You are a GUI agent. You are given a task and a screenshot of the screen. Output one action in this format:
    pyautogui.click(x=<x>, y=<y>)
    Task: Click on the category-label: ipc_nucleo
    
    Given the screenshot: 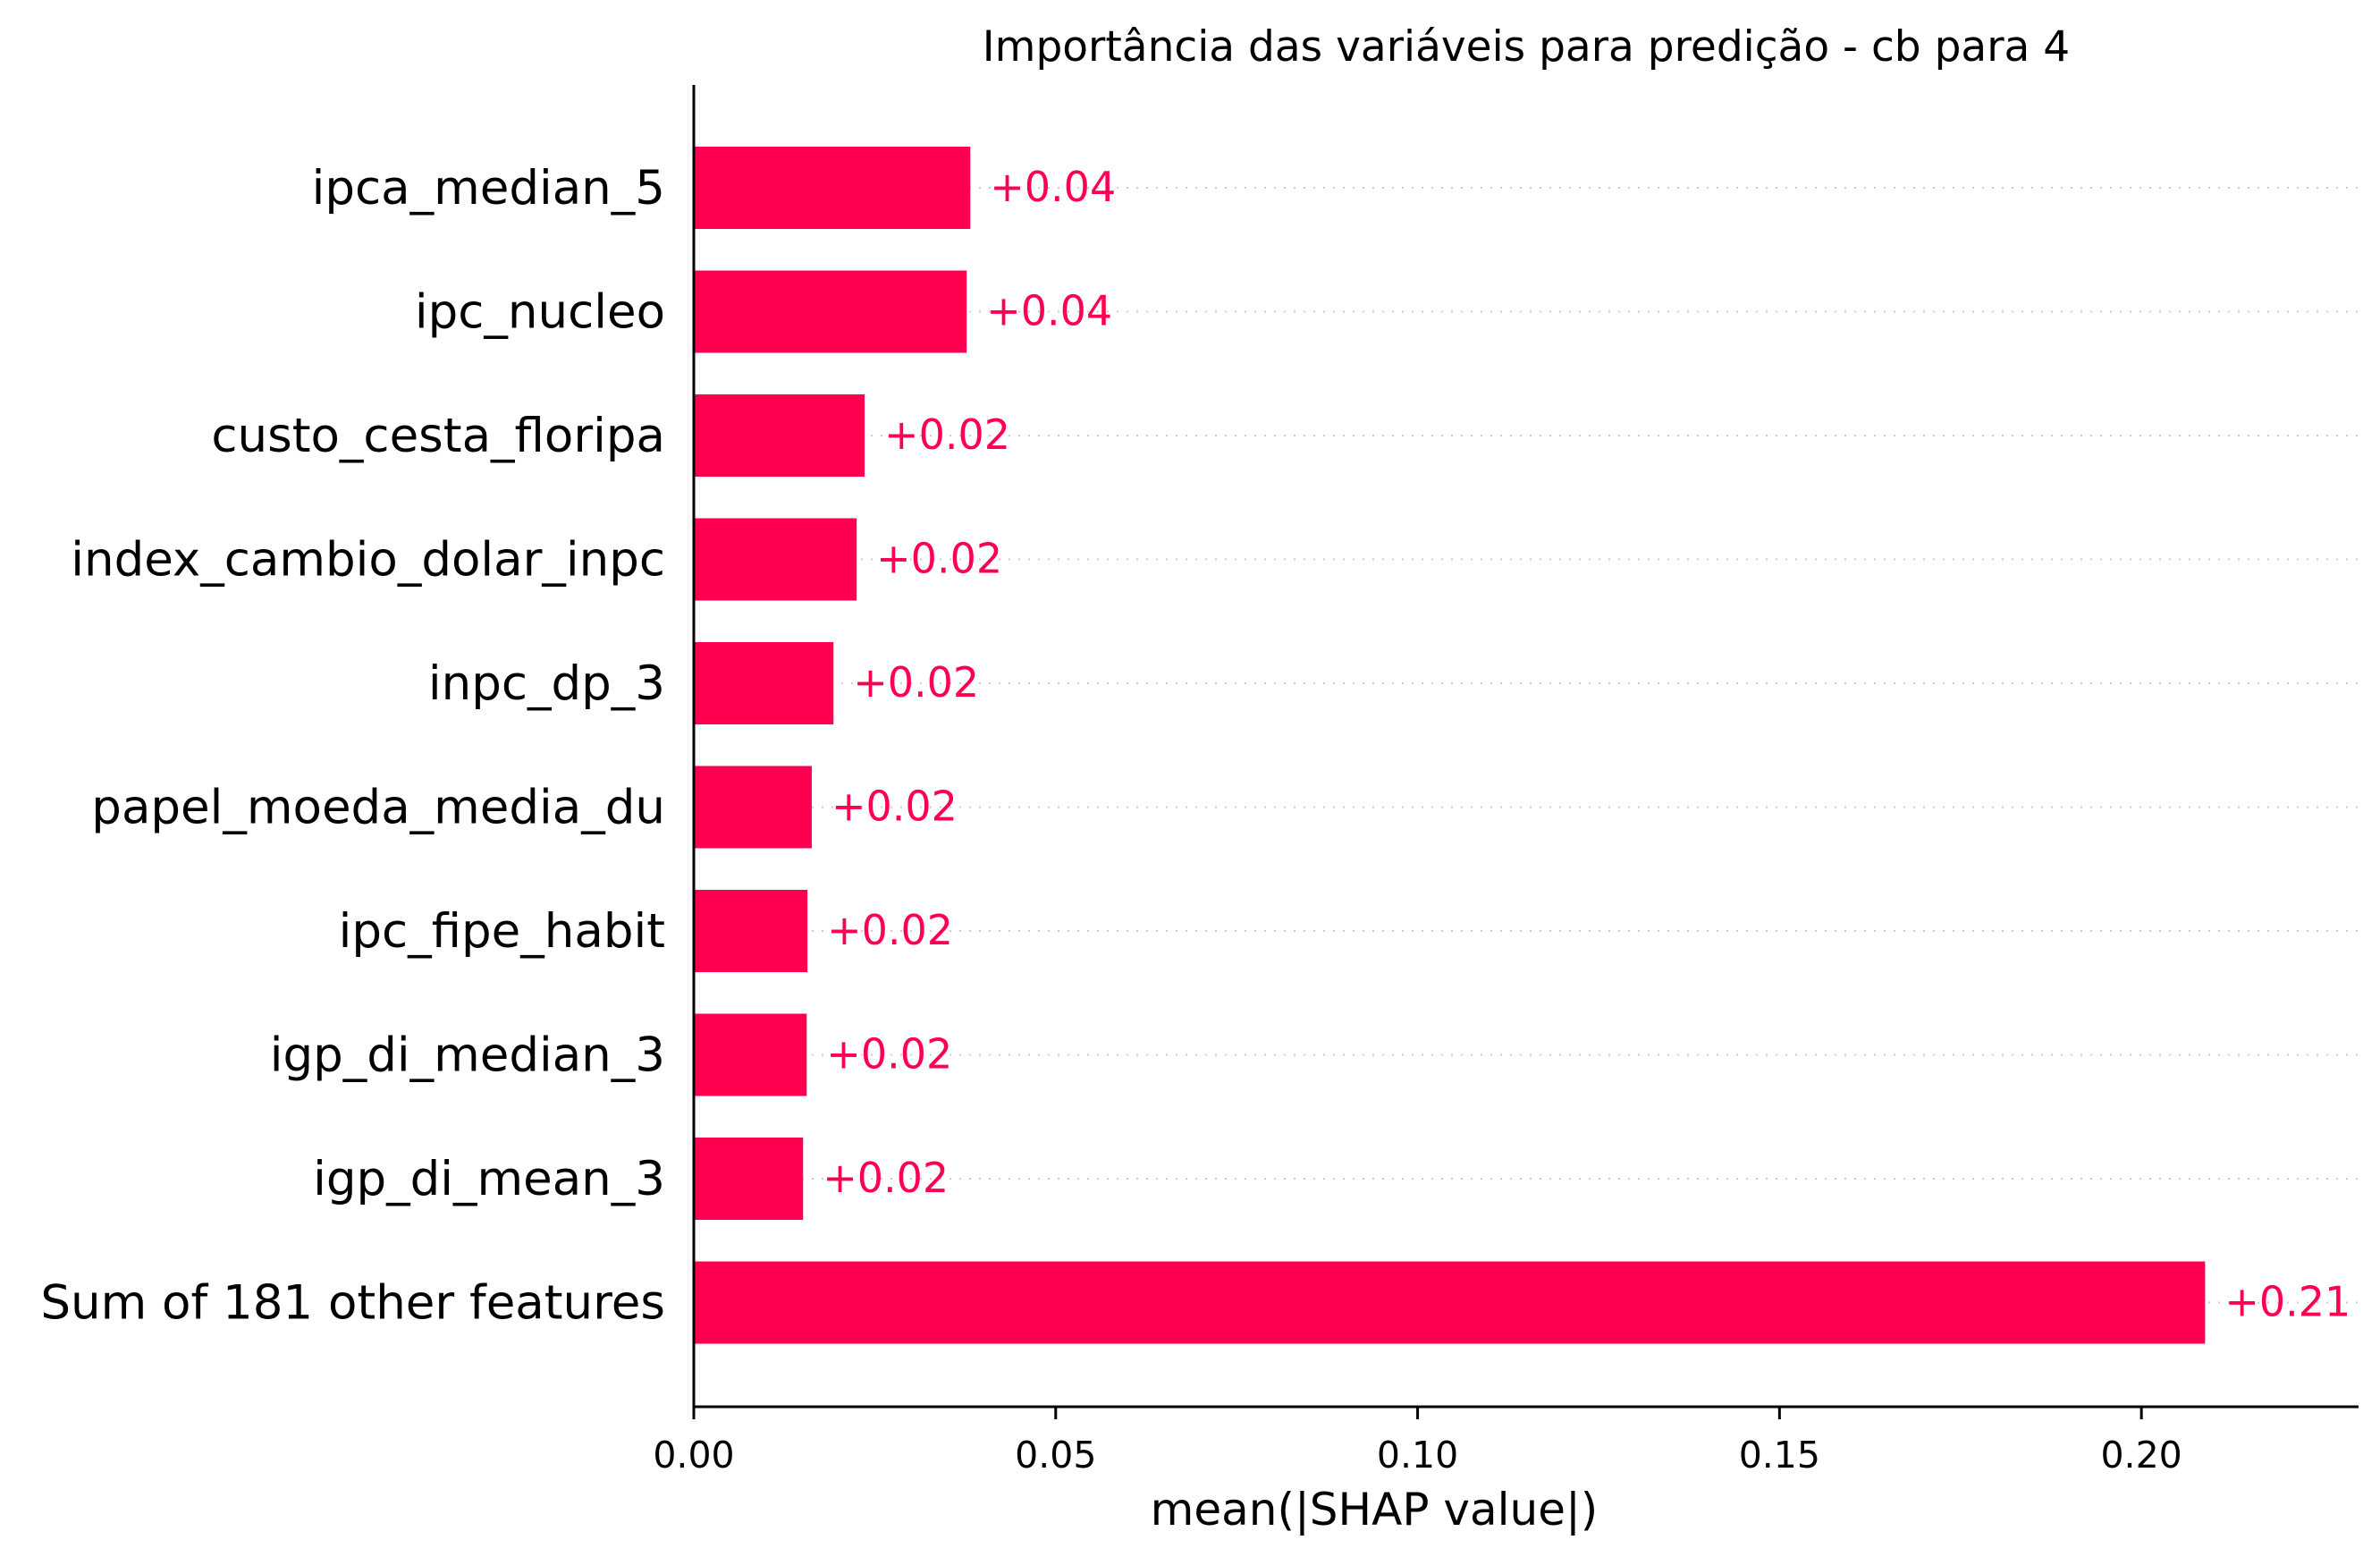 What is the action you would take?
    pyautogui.click(x=540, y=312)
    